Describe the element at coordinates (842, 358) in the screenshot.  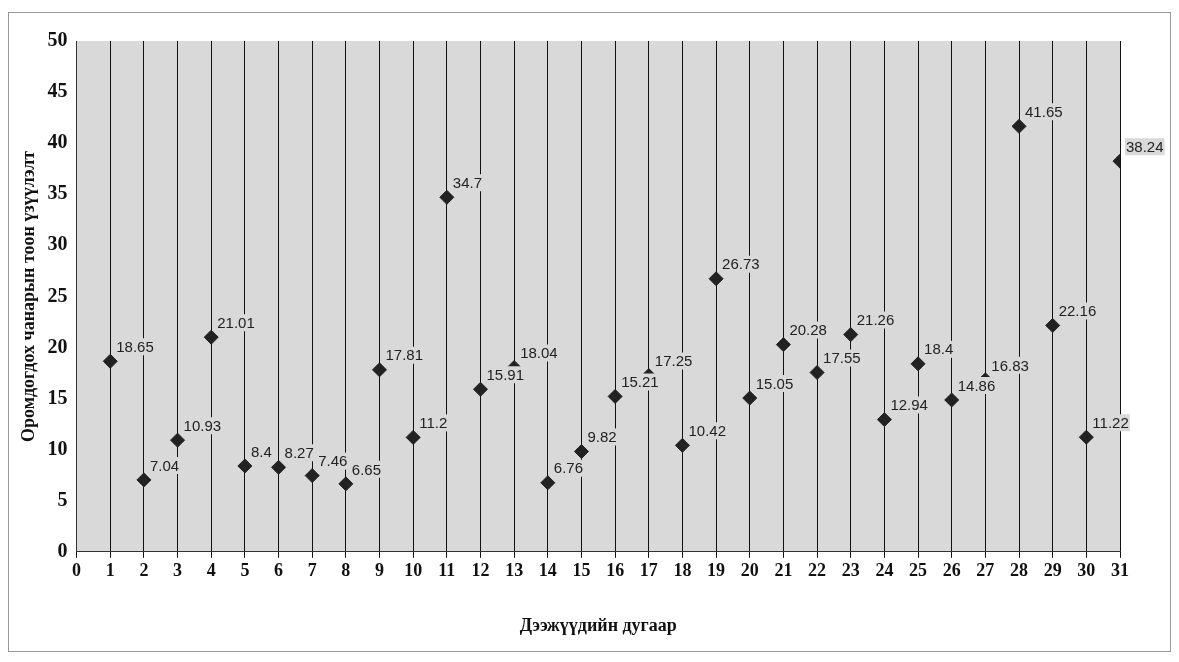
I see `data-label: 17.55` at that location.